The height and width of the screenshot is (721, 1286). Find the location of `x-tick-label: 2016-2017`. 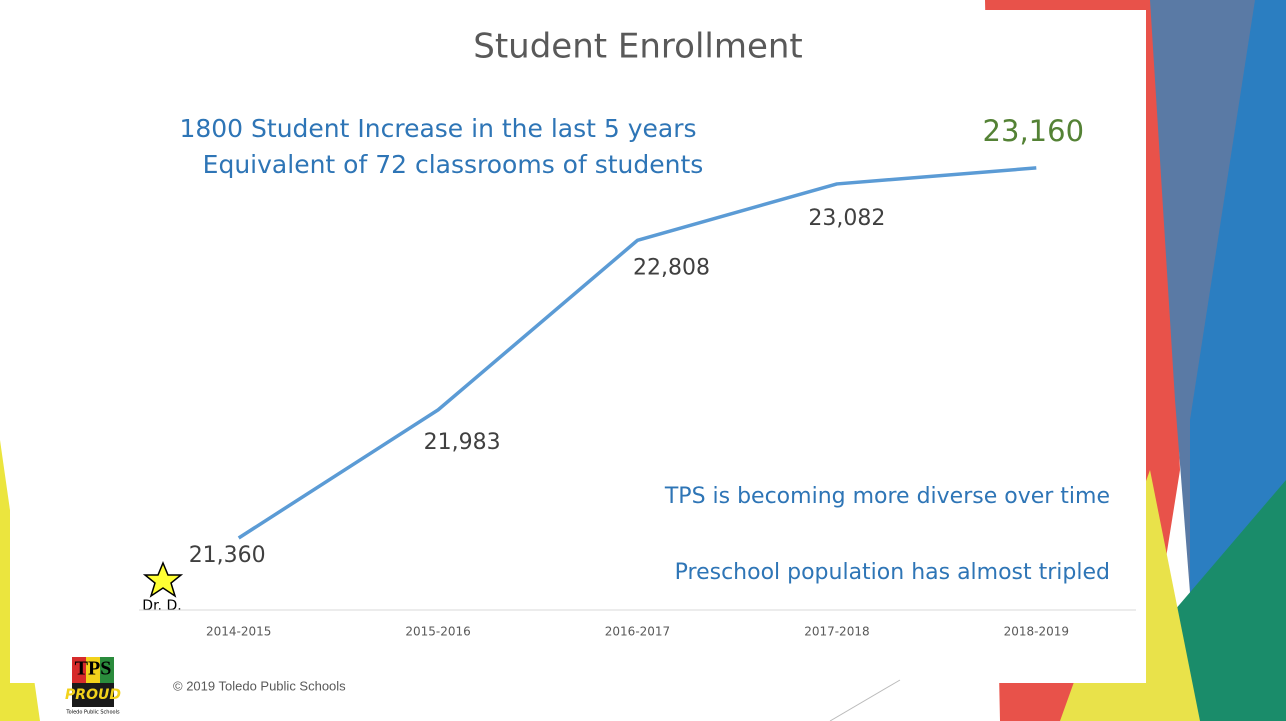

x-tick-label: 2016-2017 is located at coordinates (637, 632).